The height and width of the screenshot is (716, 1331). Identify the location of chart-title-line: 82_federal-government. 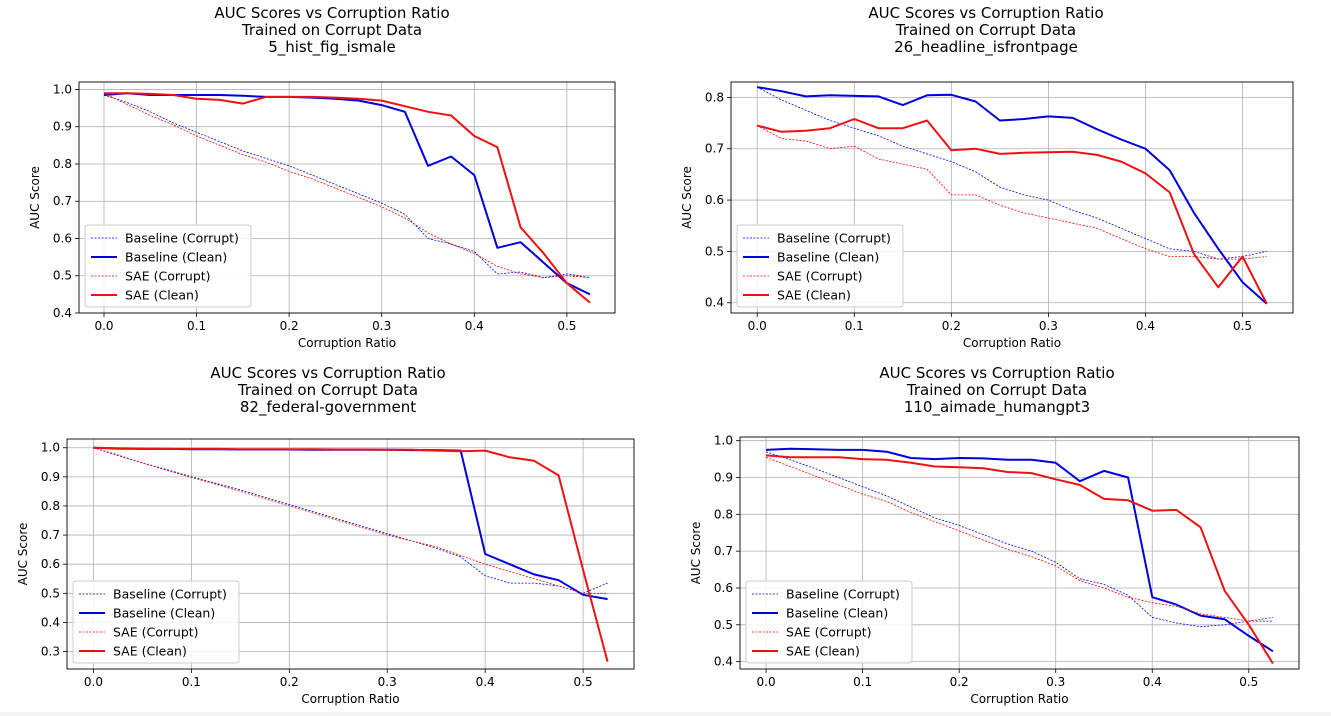
(328, 407).